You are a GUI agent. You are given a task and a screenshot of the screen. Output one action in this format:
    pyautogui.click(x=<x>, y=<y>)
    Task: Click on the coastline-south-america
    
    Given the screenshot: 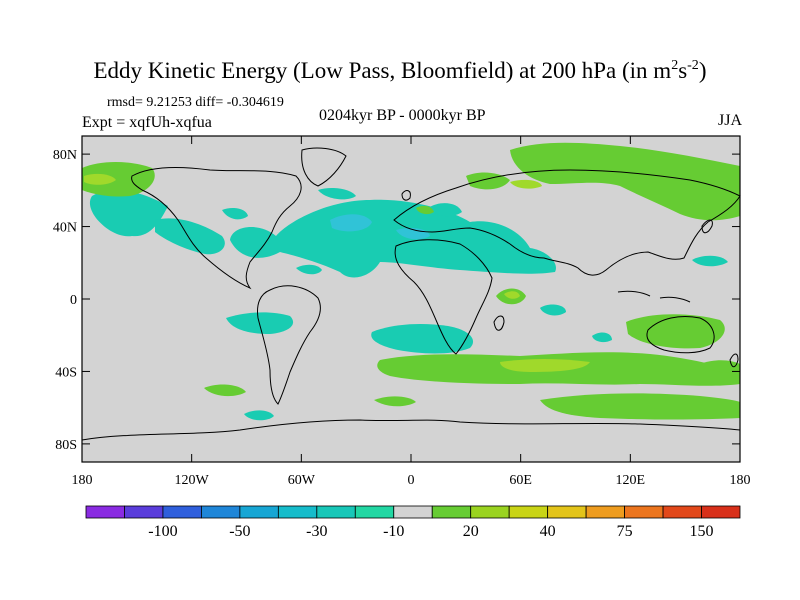 What is the action you would take?
    pyautogui.click(x=289, y=345)
    